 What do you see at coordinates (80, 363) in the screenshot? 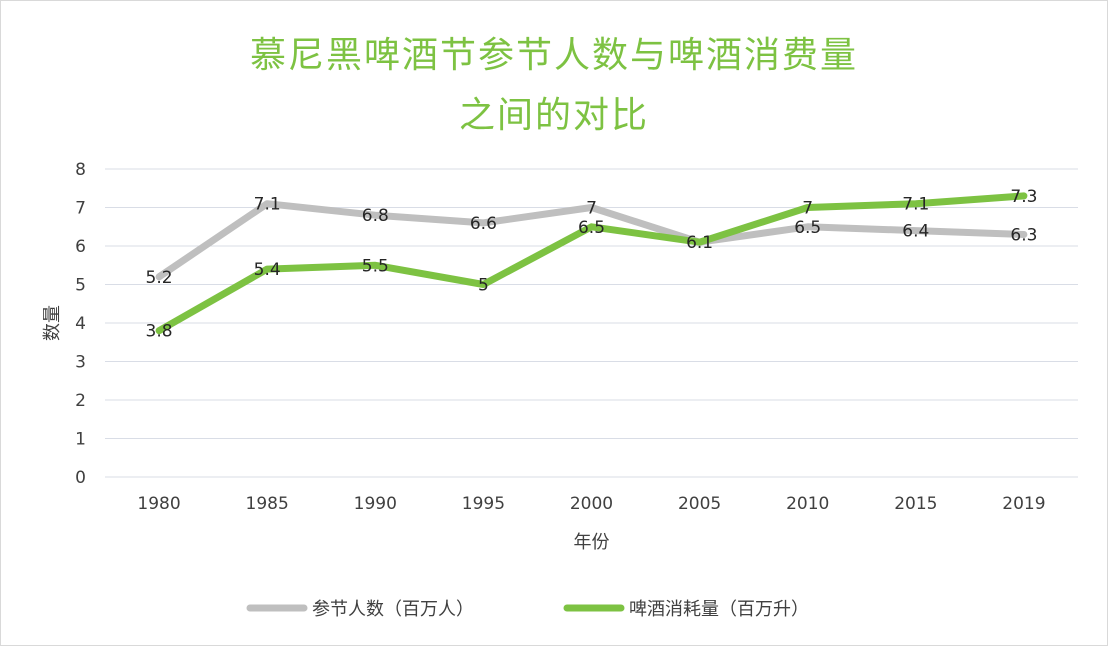
I see `y-tick-label: 3` at bounding box center [80, 363].